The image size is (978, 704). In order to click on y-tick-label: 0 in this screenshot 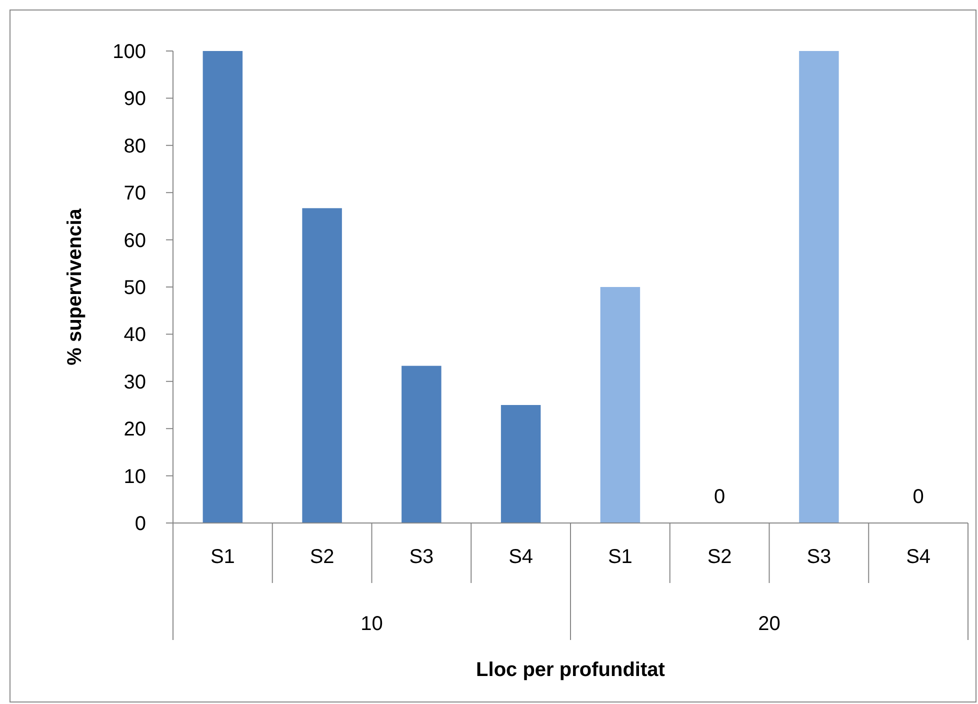, I will do `click(140, 524)`.